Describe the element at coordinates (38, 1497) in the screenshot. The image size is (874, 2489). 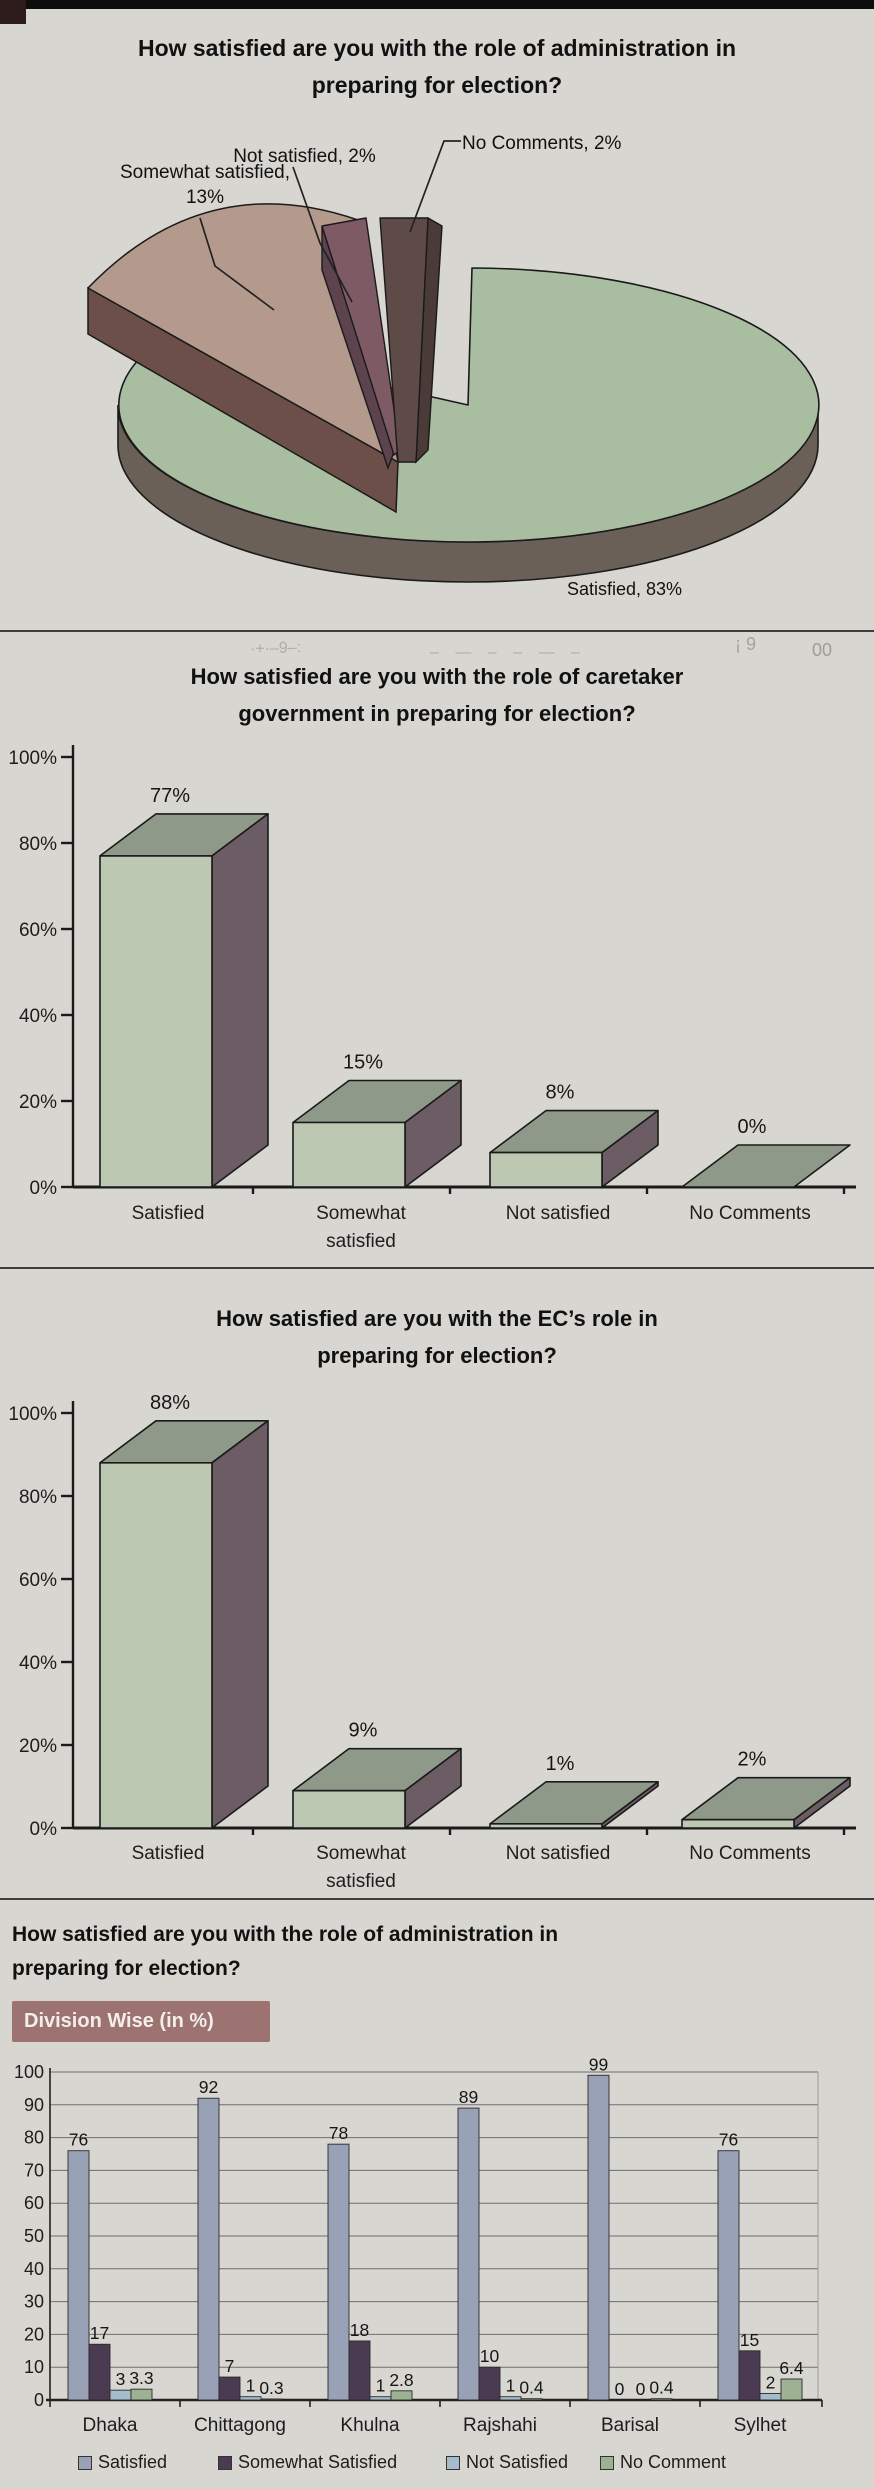
I see `y-axis-label: 80%` at that location.